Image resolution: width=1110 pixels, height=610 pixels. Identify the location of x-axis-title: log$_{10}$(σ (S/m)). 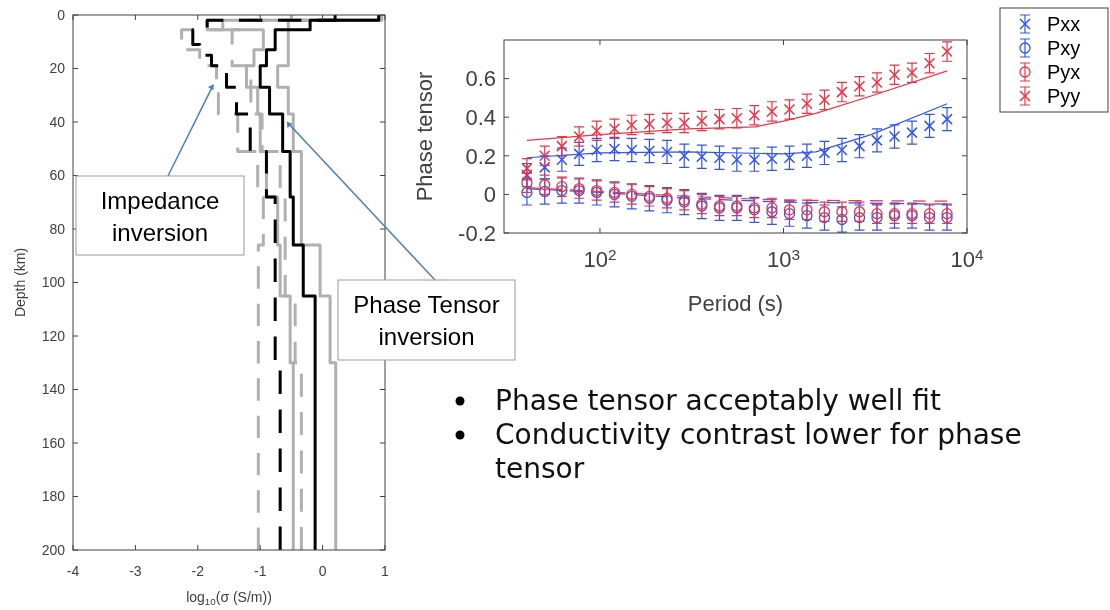
(229, 598).